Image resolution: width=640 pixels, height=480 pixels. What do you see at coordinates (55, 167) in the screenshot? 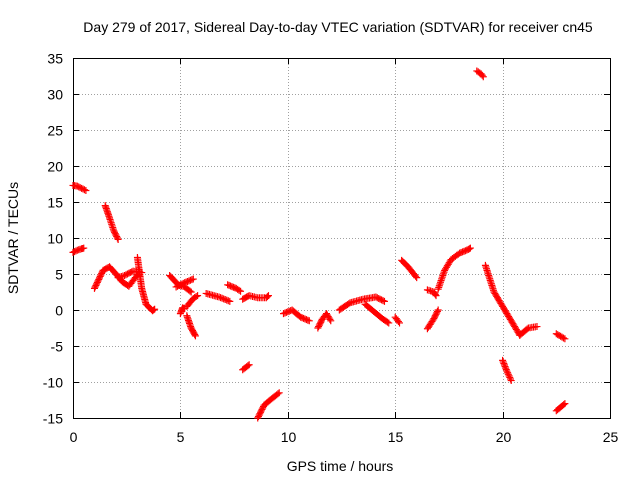
I see `y-tick-label: 20` at bounding box center [55, 167].